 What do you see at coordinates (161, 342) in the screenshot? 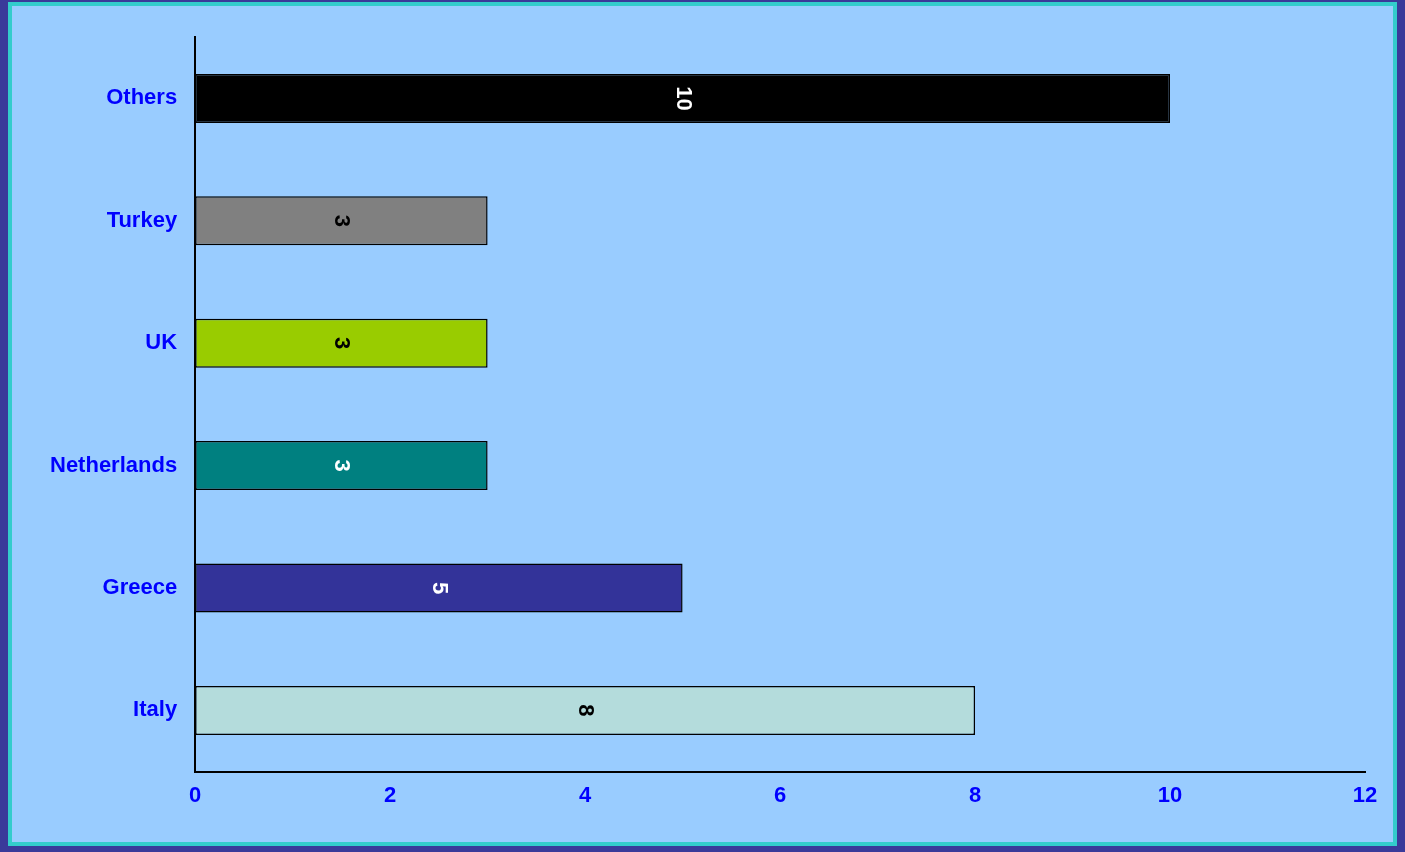
I see `y-tick-label: UK` at bounding box center [161, 342].